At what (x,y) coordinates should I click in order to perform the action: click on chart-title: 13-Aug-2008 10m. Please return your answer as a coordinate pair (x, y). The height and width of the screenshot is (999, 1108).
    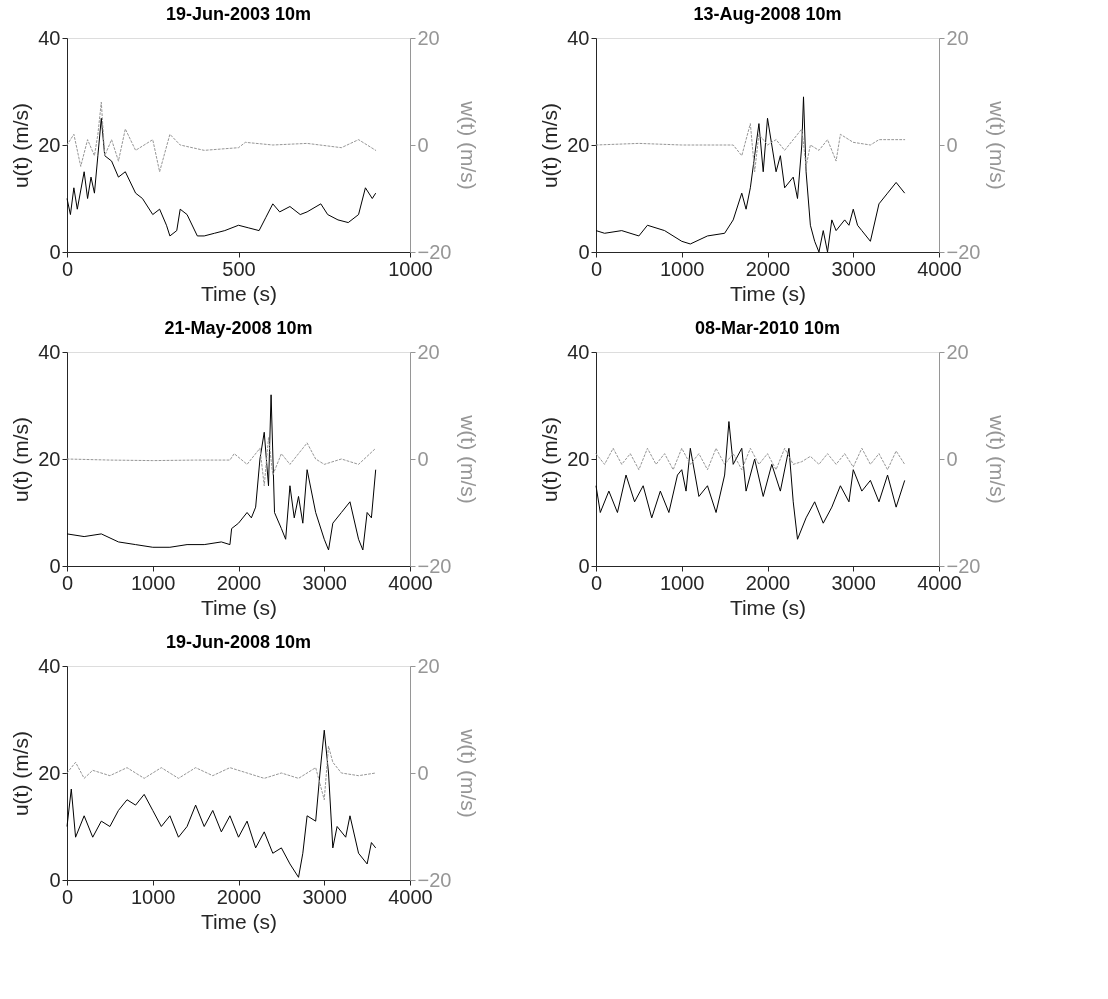
    Looking at the image, I should click on (767, 14).